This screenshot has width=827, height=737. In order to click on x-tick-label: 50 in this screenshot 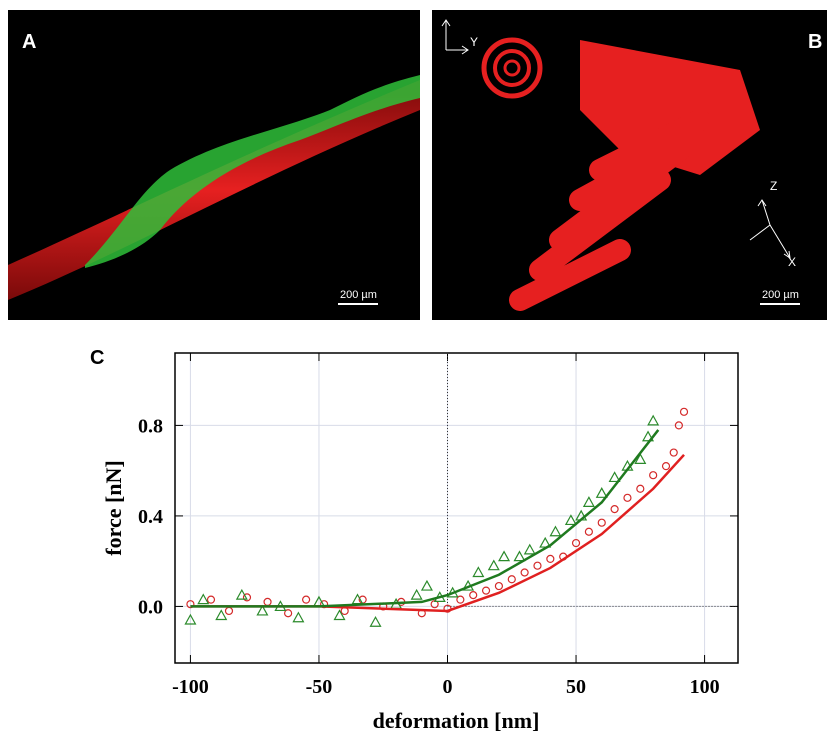, I will do `click(576, 687)`.